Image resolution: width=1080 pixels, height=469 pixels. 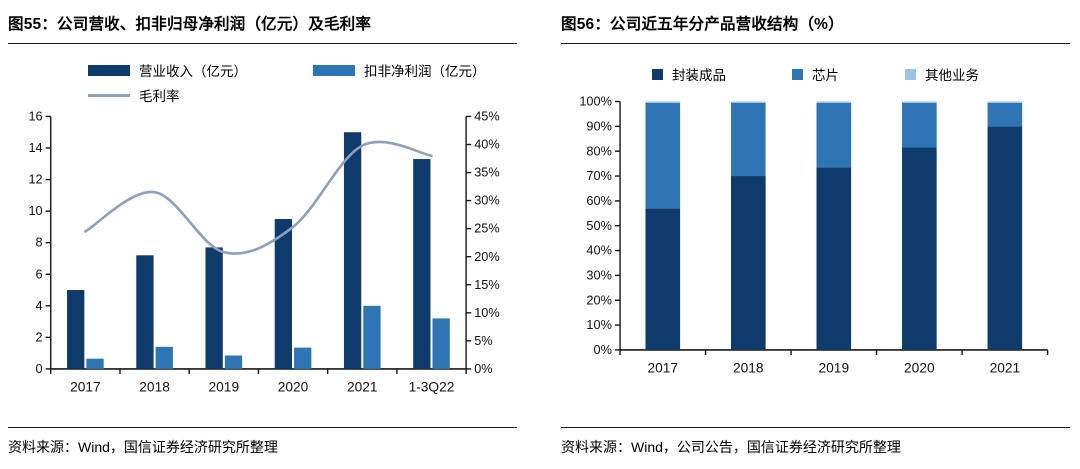 I want to click on legend-item-net-profit: 扣非净利润（亿元）, so click(x=415, y=70).